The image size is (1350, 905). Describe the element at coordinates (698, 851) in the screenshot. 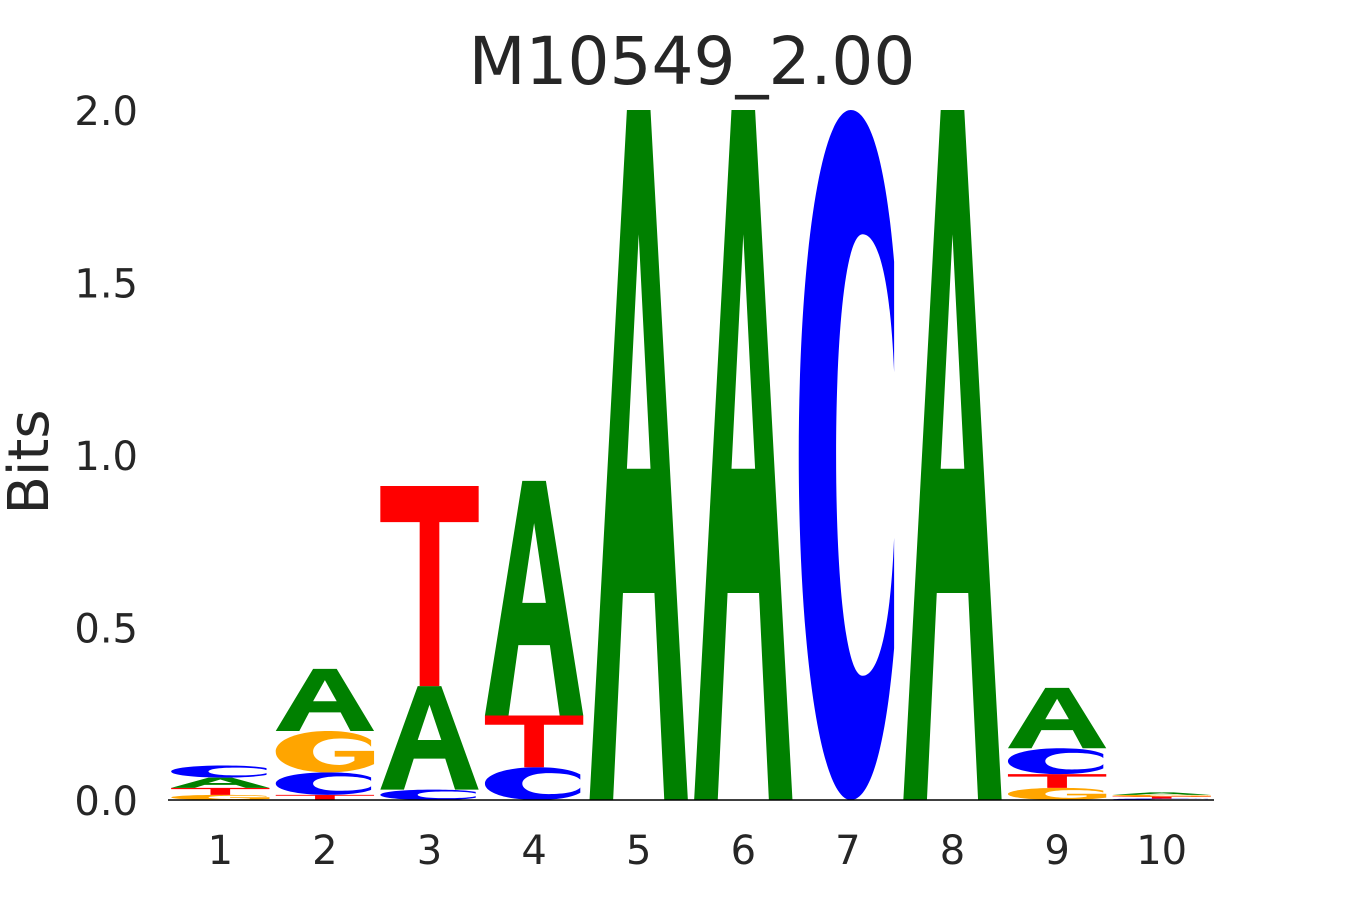

I see `x-axis-ticks: 1 2 3 4 5 6 7 8 9 10` at that location.